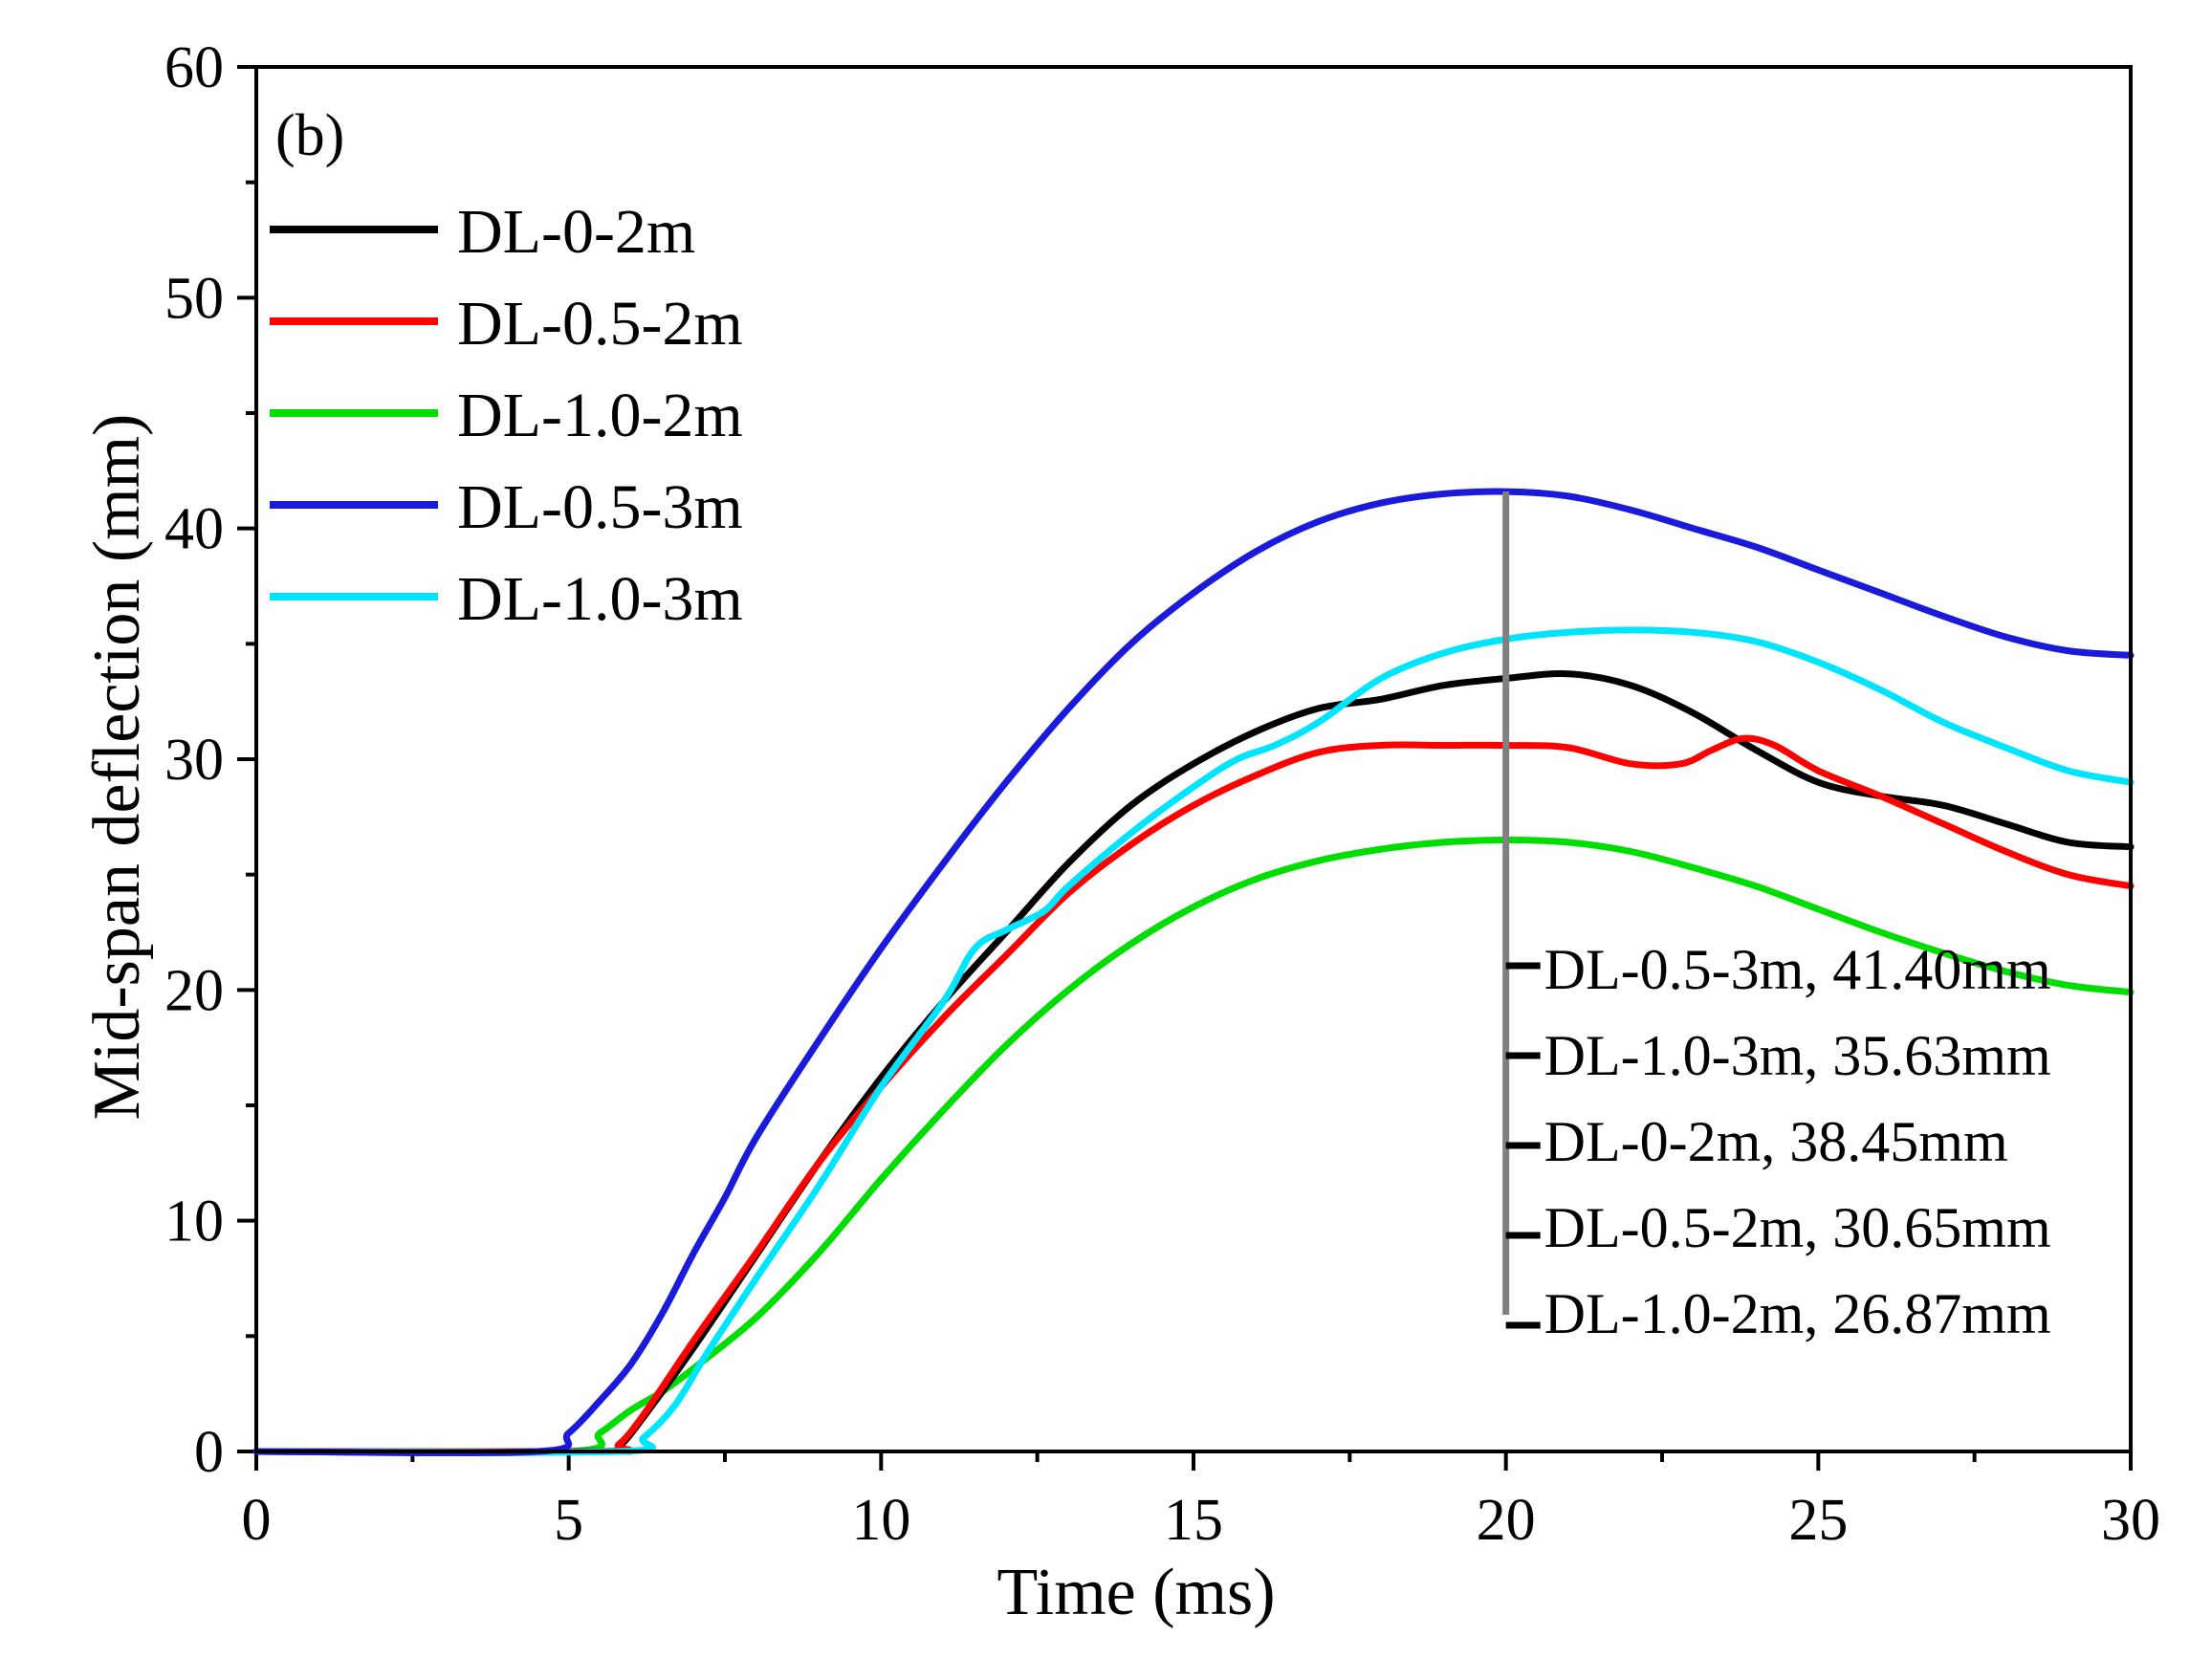  Describe the element at coordinates (600, 599) in the screenshot. I see `legend-label-DL-1.0-3m: DL-1.0-3m` at that location.